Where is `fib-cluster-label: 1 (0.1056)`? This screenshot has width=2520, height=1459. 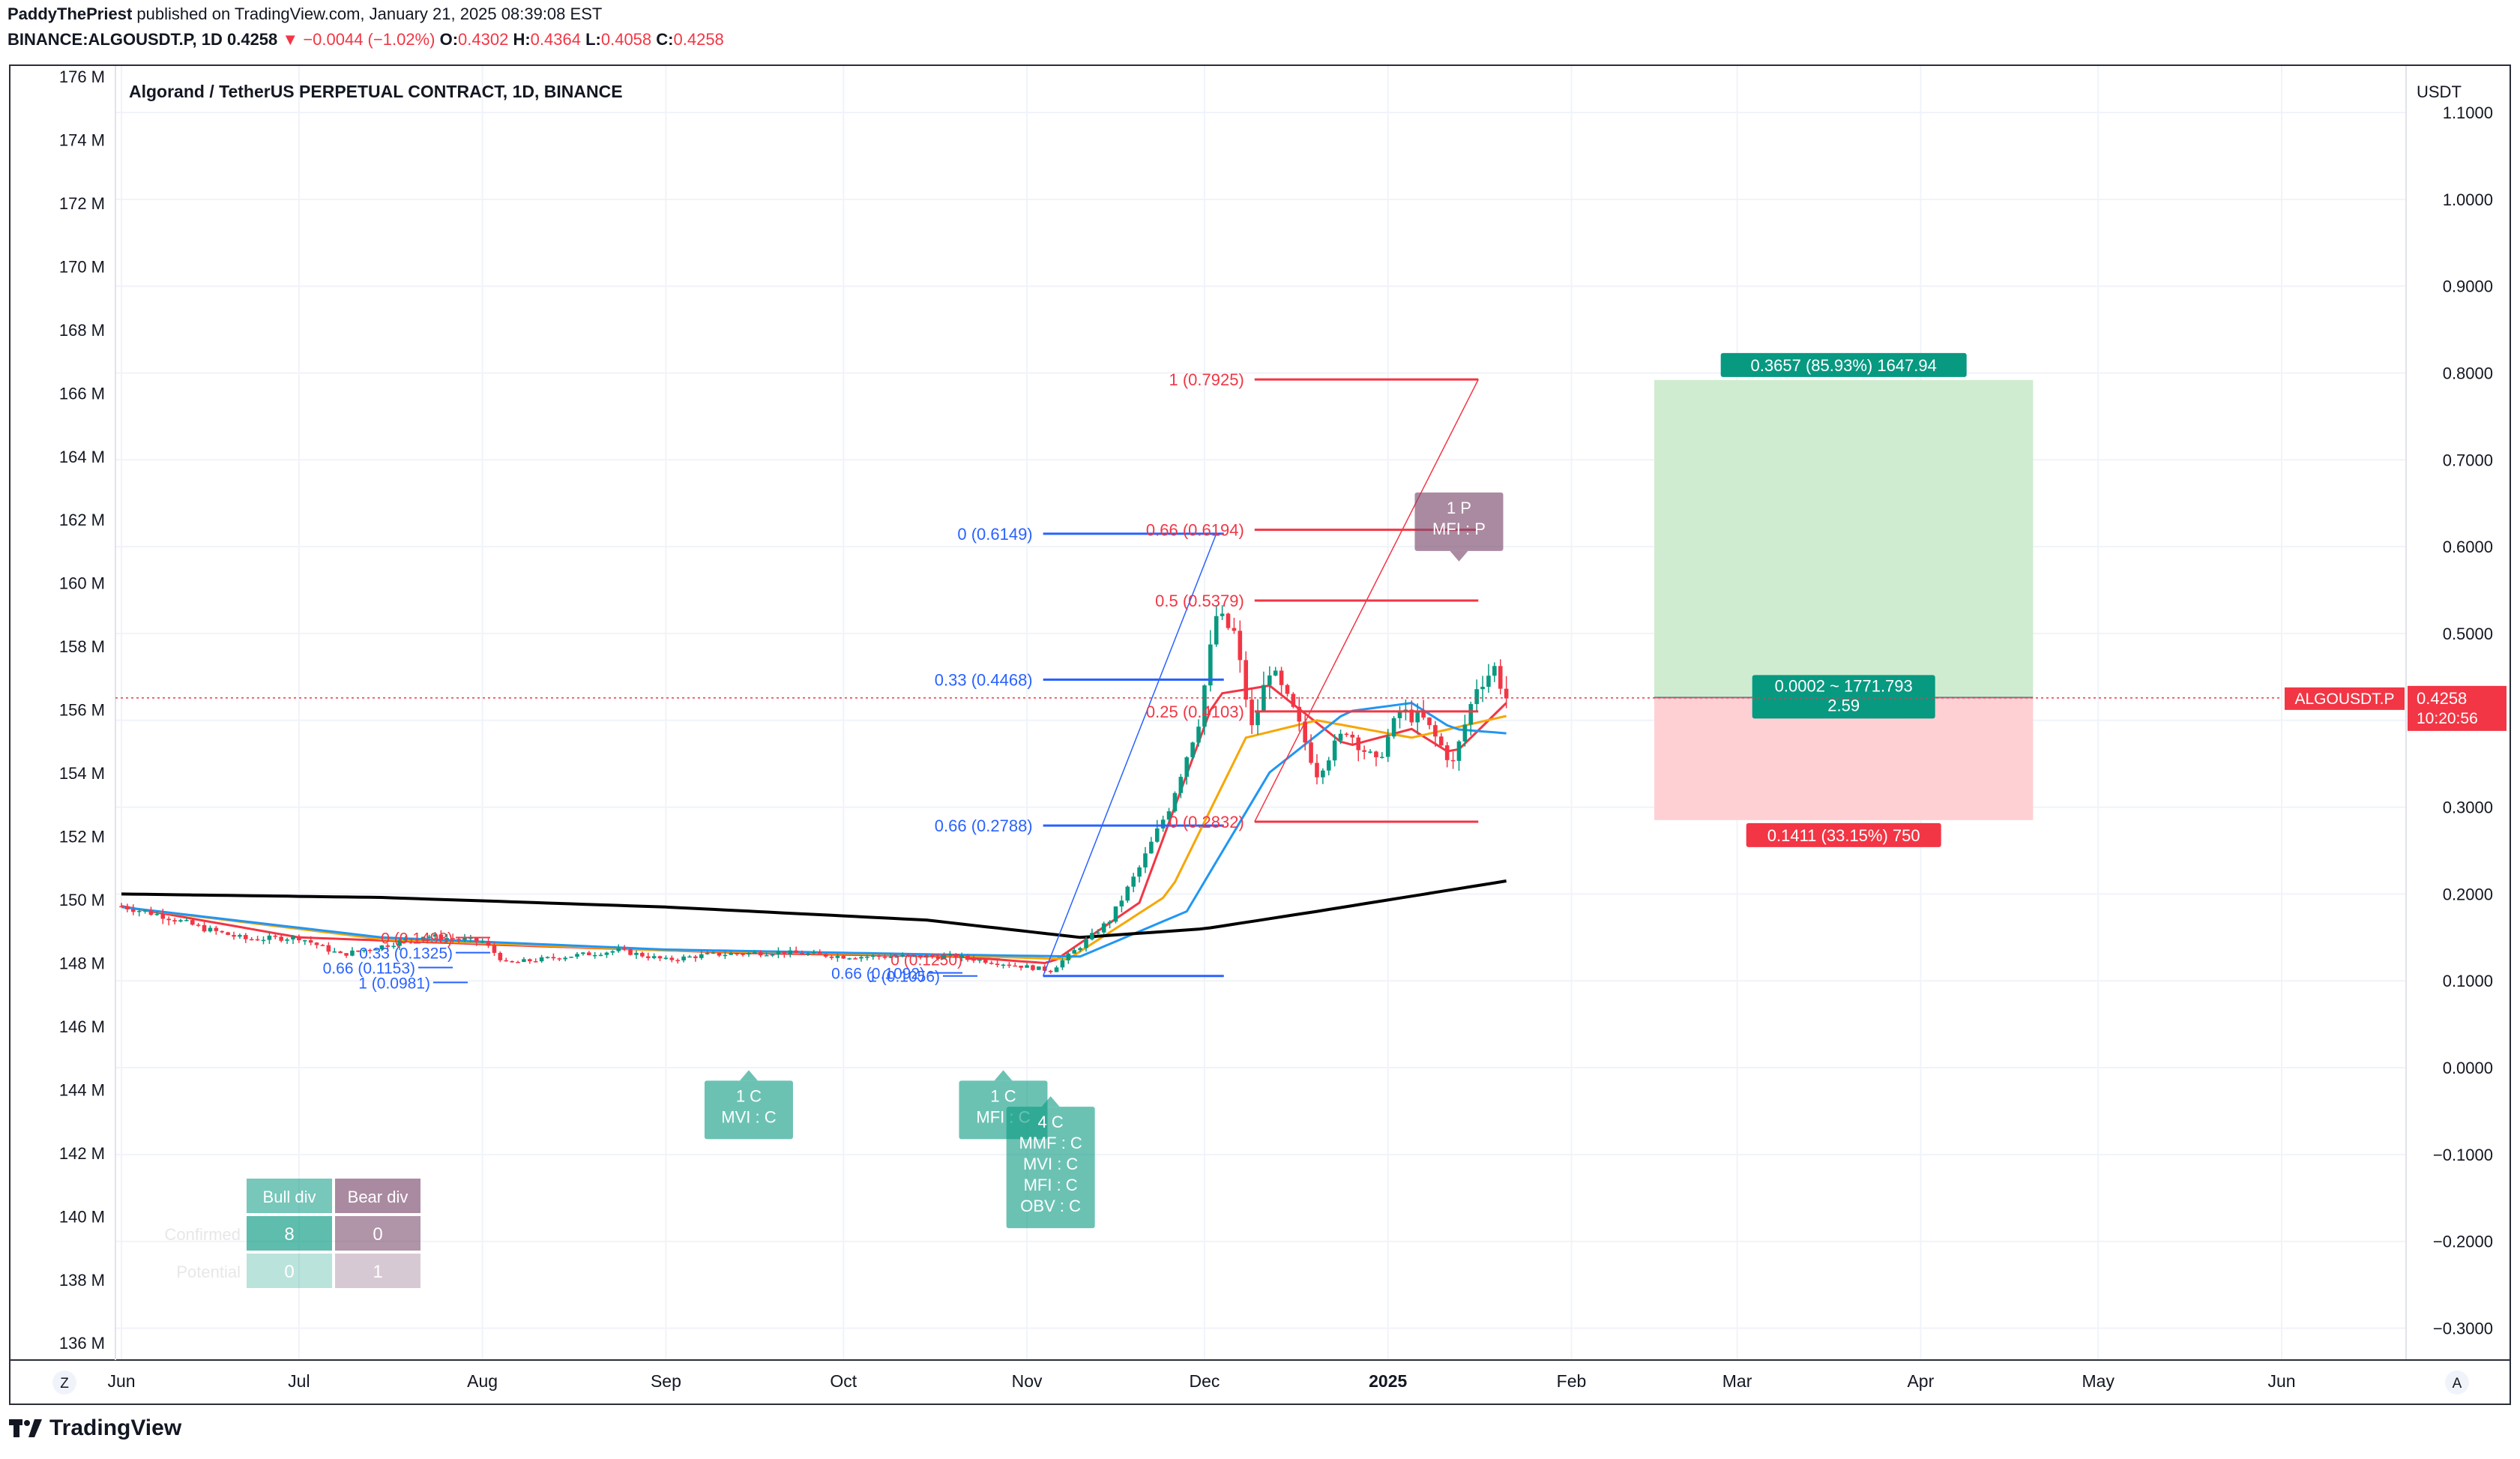 fib-cluster-label: 1 (0.1056) is located at coordinates (904, 977).